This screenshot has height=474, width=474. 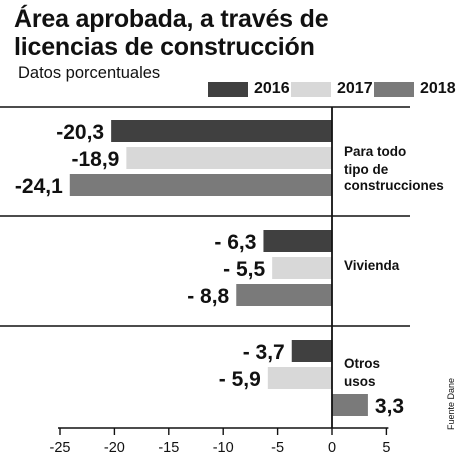 What do you see at coordinates (415, 89) in the screenshot?
I see `legend-item-2018: 2018` at bounding box center [415, 89].